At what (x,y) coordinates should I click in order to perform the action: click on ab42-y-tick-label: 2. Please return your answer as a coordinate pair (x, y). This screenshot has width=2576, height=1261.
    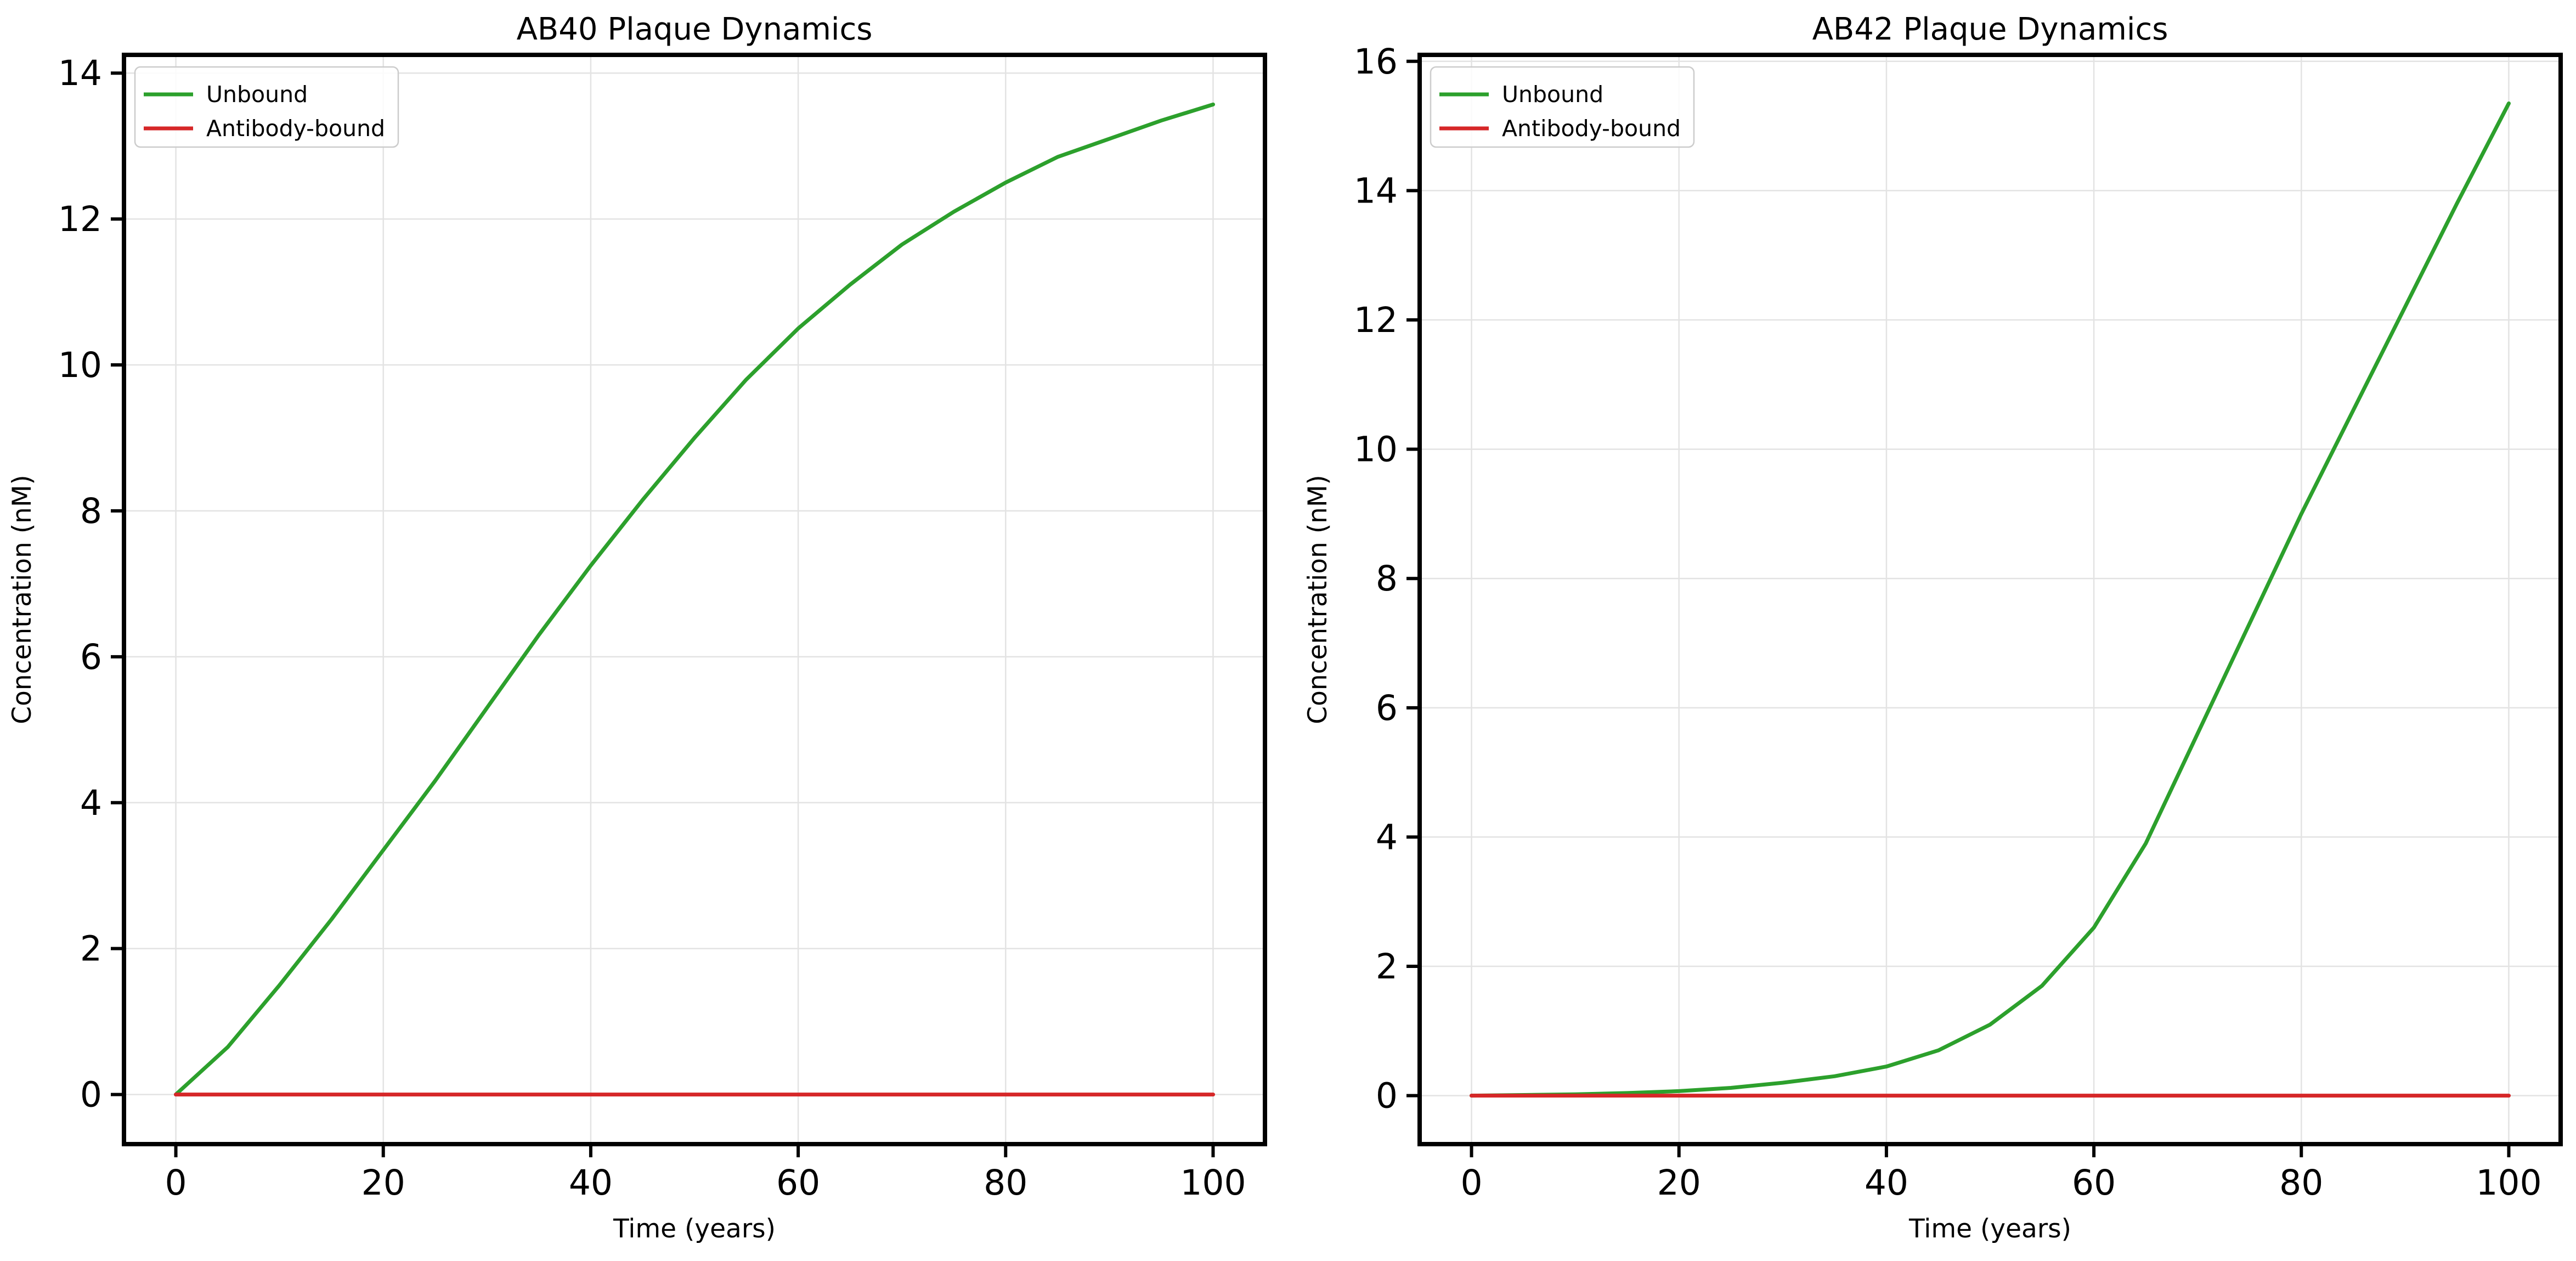
    Looking at the image, I should click on (1387, 967).